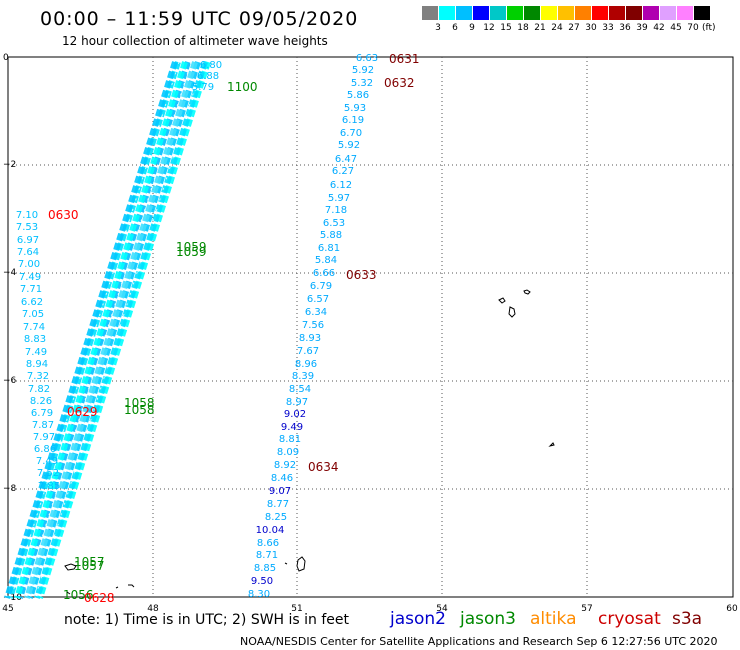 Image resolution: width=740 pixels, height=650 pixels. I want to click on colorbar-label: 36, so click(625, 28).